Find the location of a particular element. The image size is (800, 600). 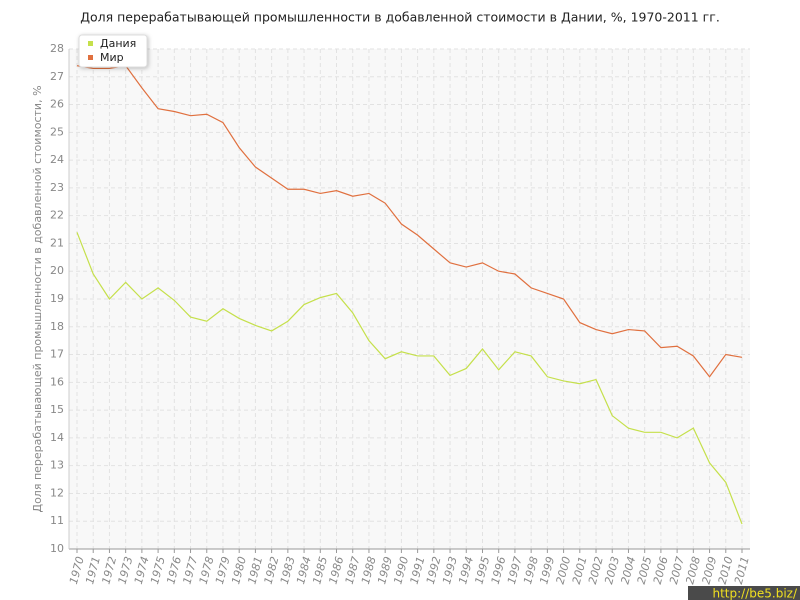

legend-box is located at coordinates (113, 51).